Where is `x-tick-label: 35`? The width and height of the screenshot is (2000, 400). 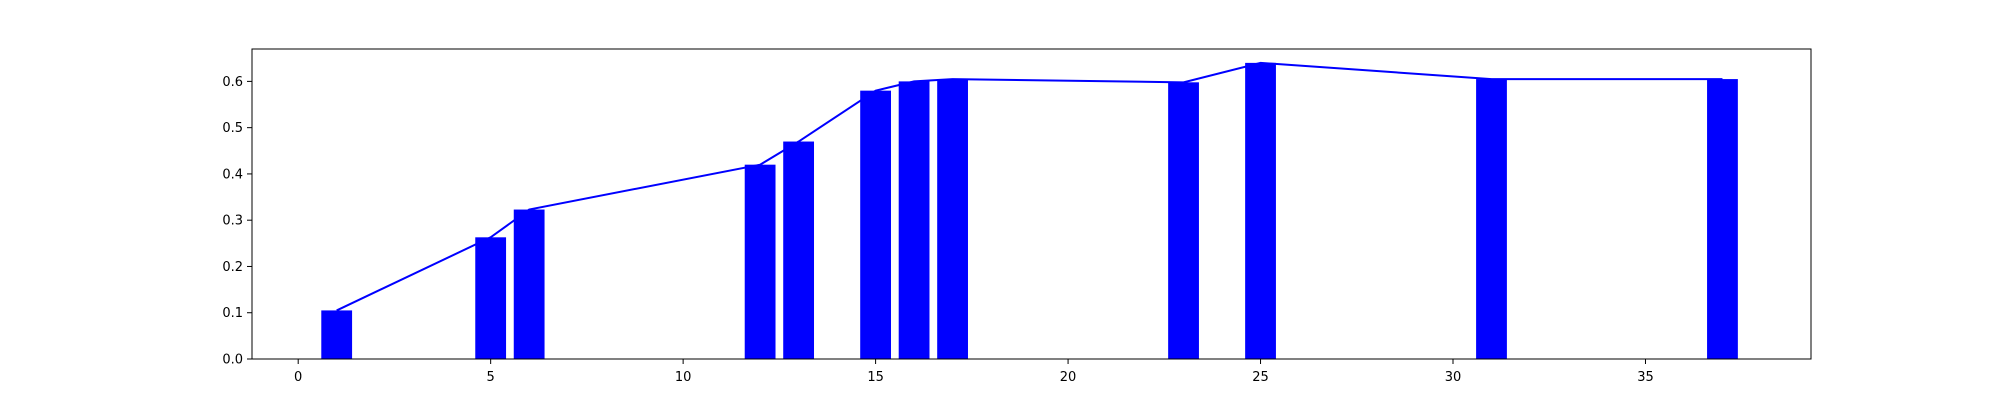
x-tick-label: 35 is located at coordinates (1645, 377).